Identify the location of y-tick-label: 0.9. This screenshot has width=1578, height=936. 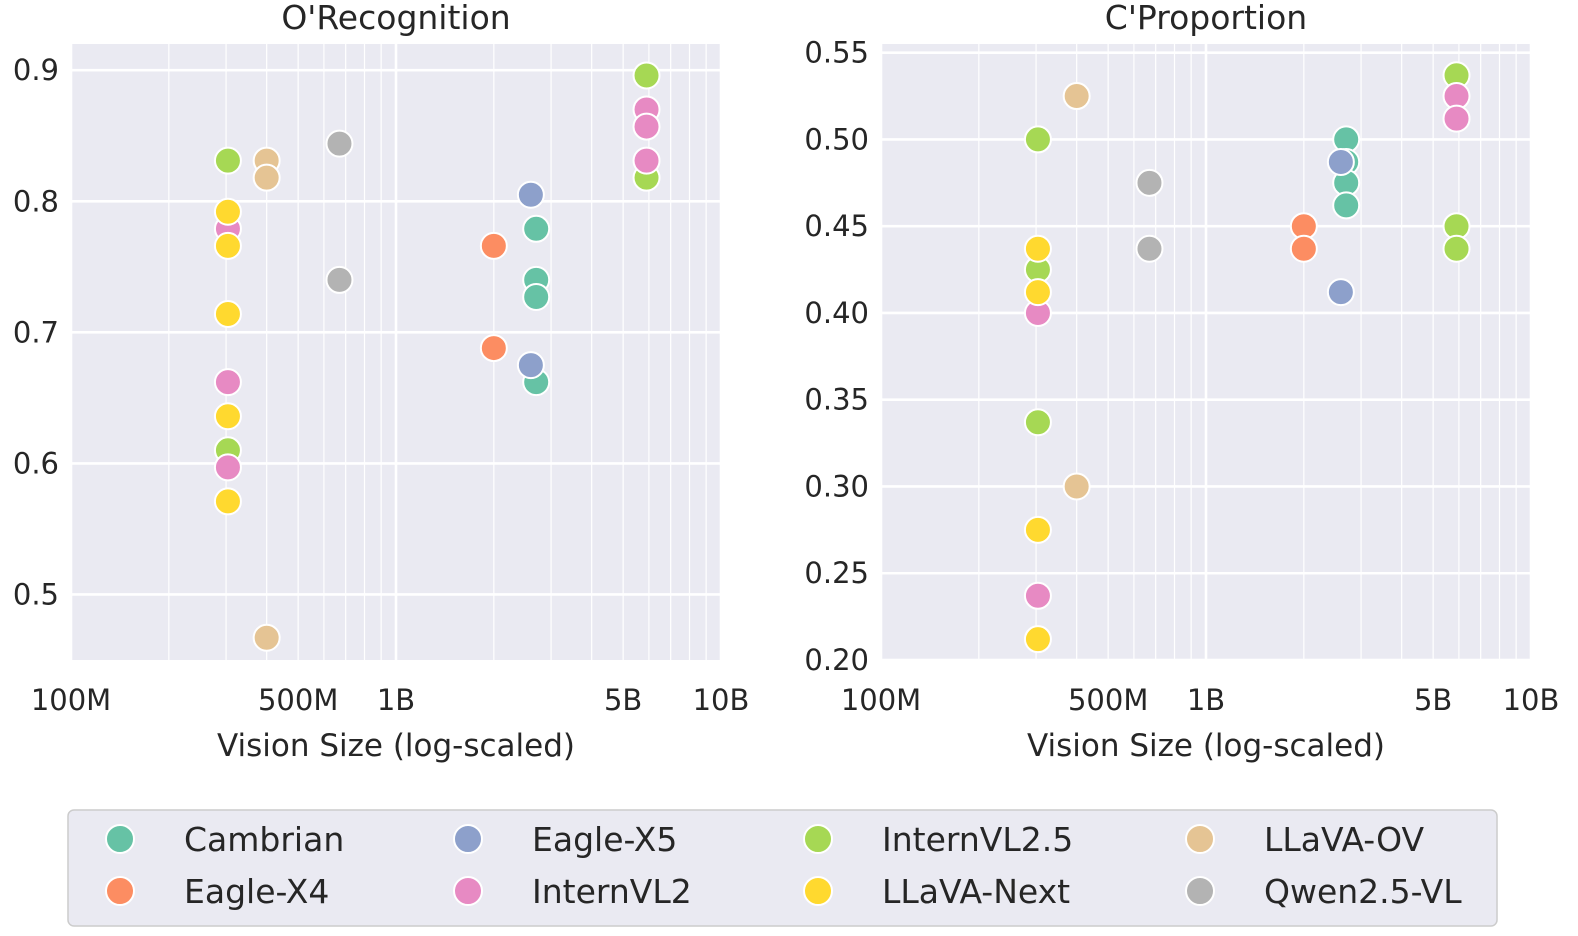
(36, 70).